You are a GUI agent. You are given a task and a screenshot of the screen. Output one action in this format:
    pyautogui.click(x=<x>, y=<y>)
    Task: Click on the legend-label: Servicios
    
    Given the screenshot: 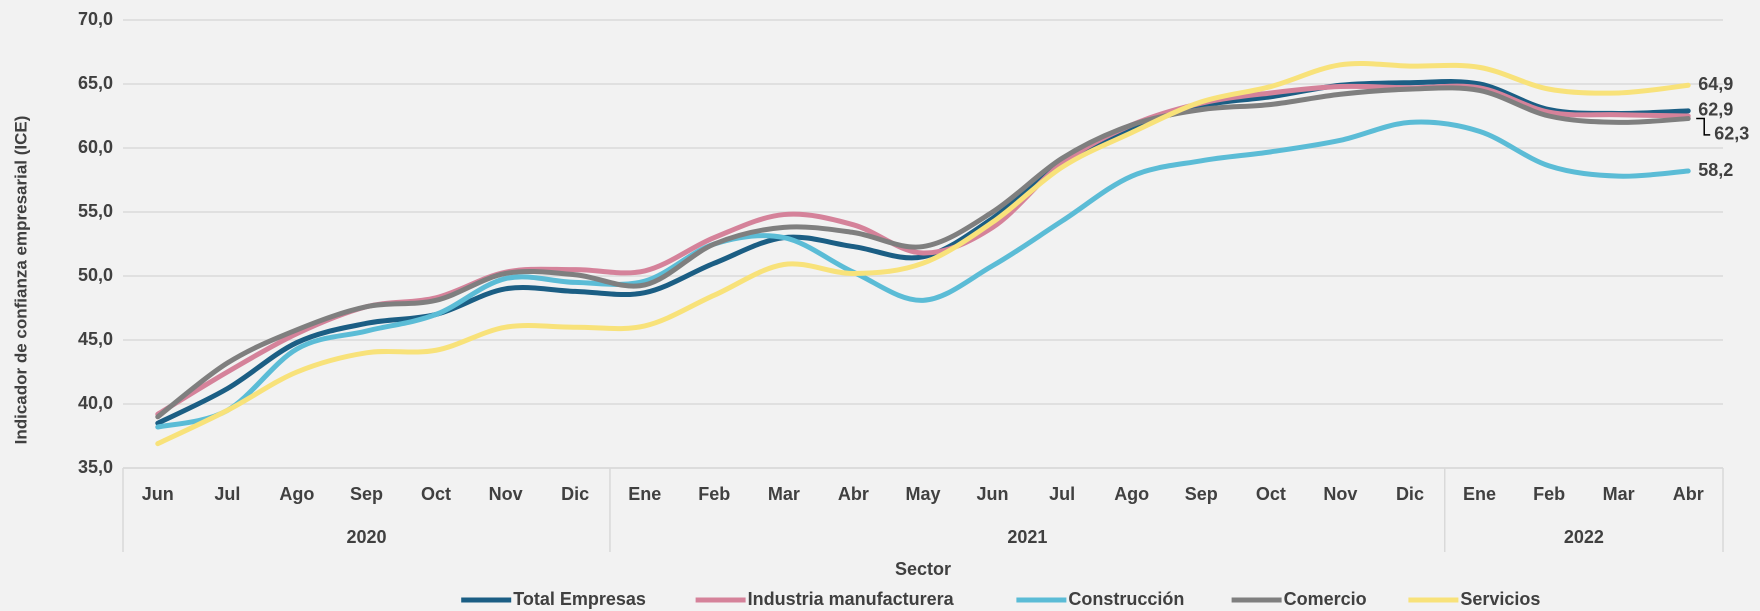 What is the action you would take?
    pyautogui.click(x=1500, y=599)
    